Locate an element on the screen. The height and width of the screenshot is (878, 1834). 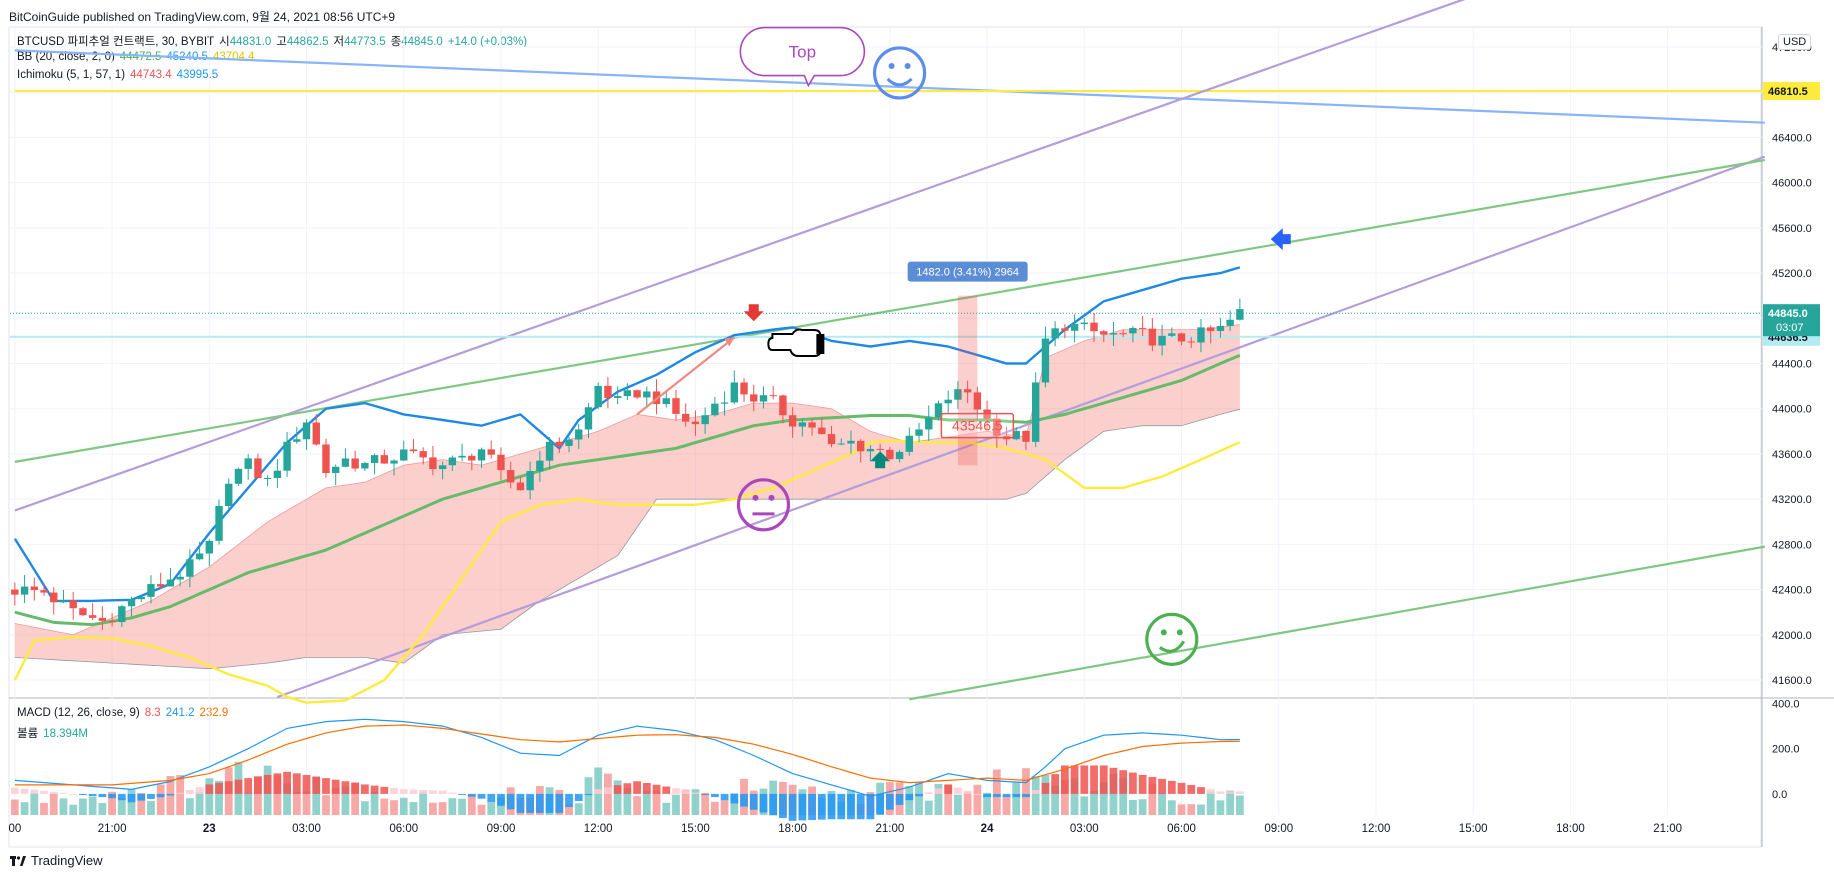
price-axis-label: 46400.0 is located at coordinates (1792, 138).